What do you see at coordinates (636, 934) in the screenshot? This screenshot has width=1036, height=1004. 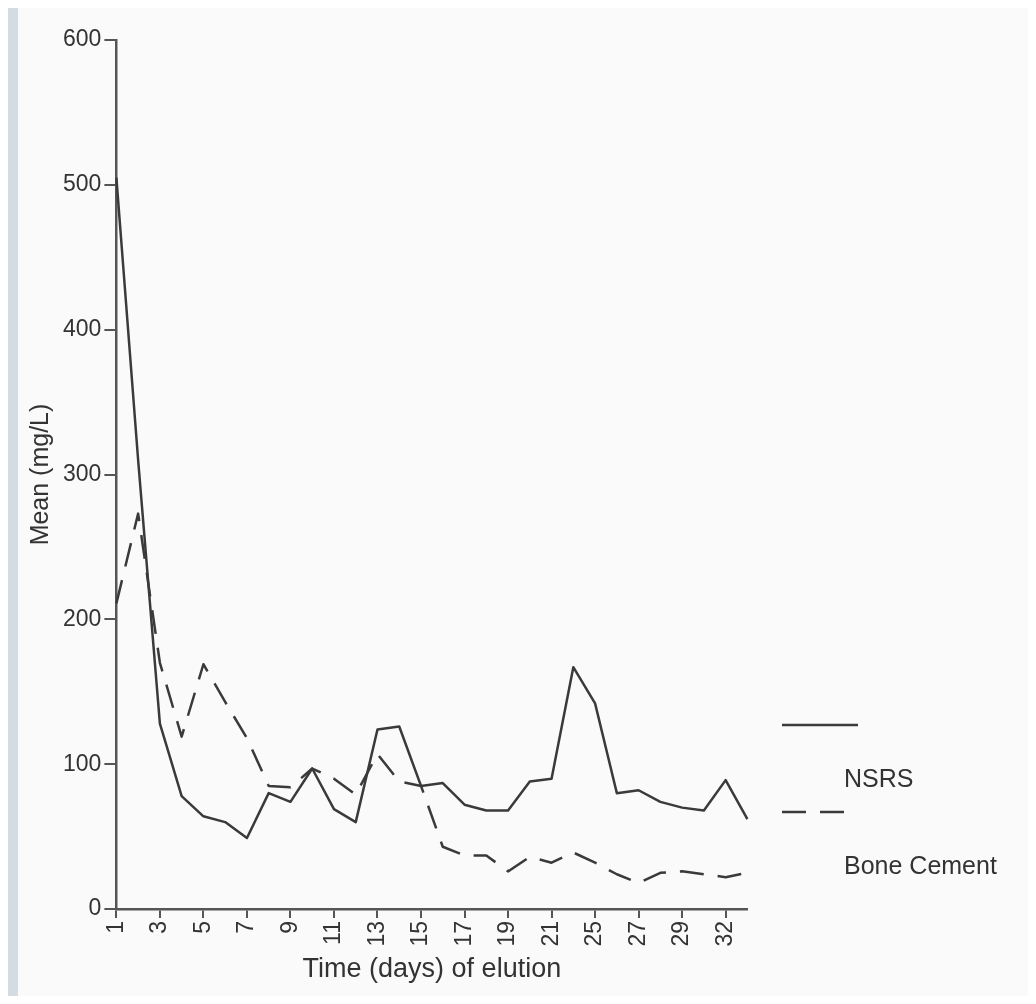 I see `x-tick-label: 27` at bounding box center [636, 934].